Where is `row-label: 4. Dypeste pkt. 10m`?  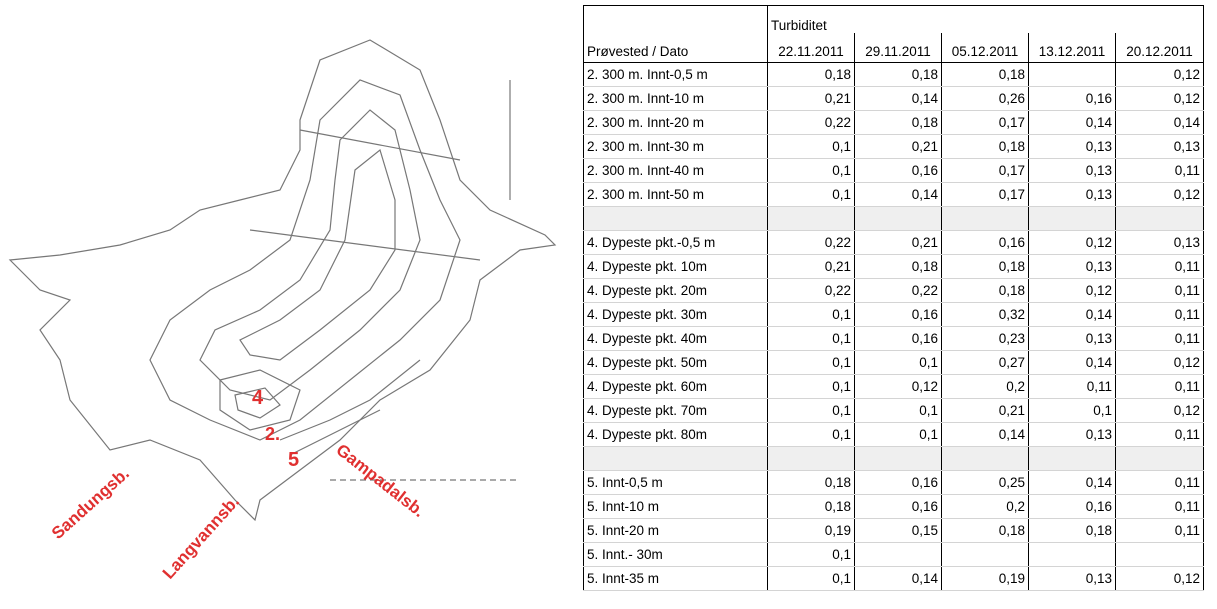 row-label: 4. Dypeste pkt. 10m is located at coordinates (675, 266).